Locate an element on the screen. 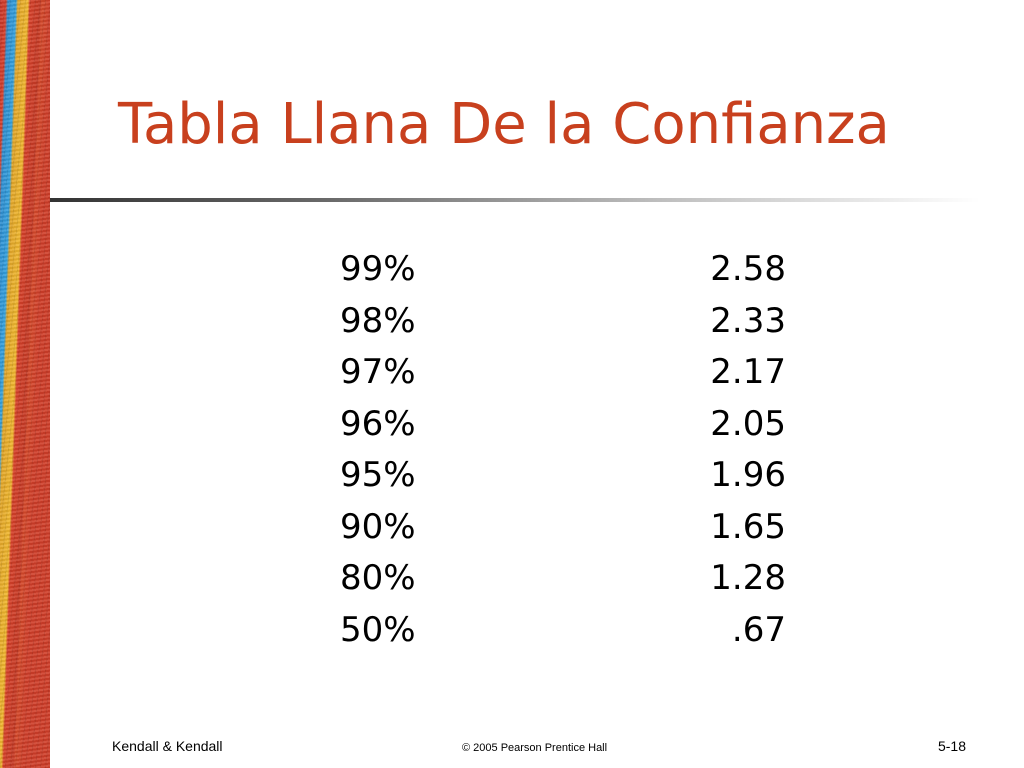 The width and height of the screenshot is (1024, 768). z-value: .67 is located at coordinates (758, 629).